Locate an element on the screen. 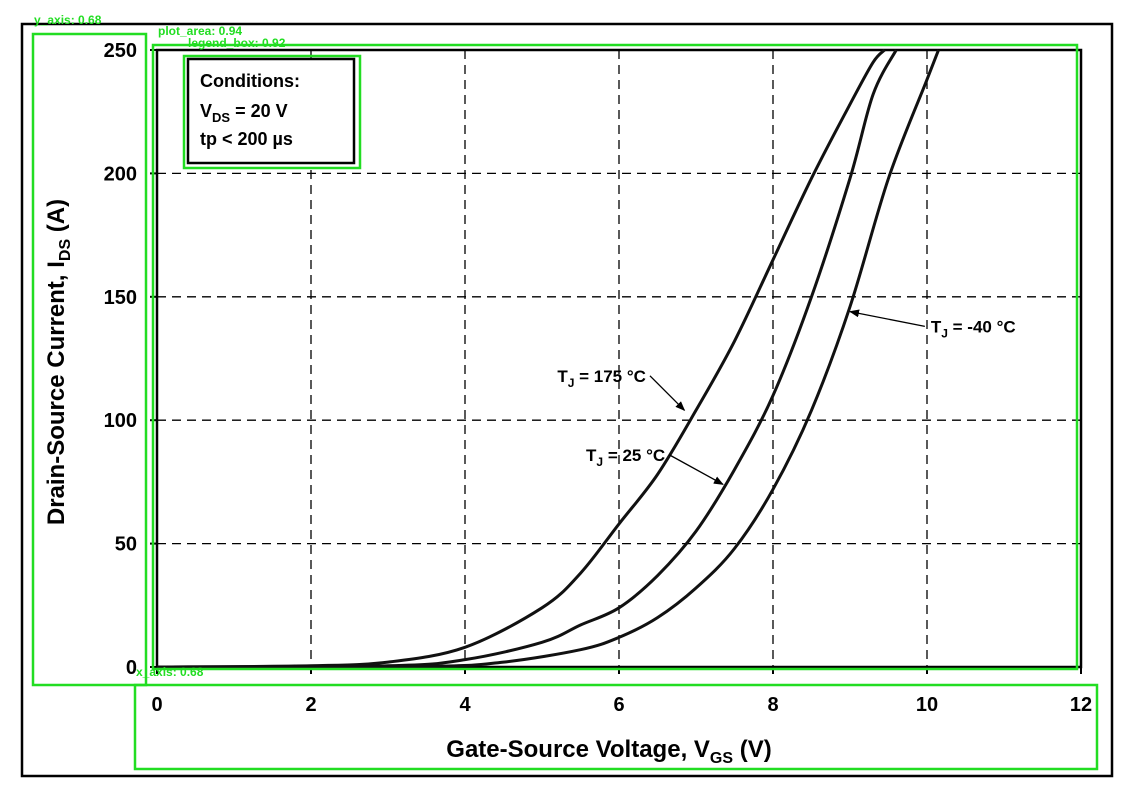 The width and height of the screenshot is (1133, 791). y-tick-label-150: 150 is located at coordinates (120, 298).